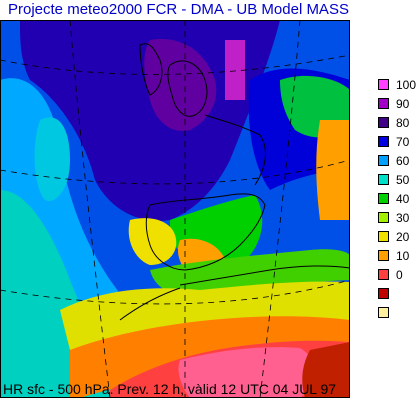  Describe the element at coordinates (399, 275) in the screenshot. I see `legend-label: 0` at that location.